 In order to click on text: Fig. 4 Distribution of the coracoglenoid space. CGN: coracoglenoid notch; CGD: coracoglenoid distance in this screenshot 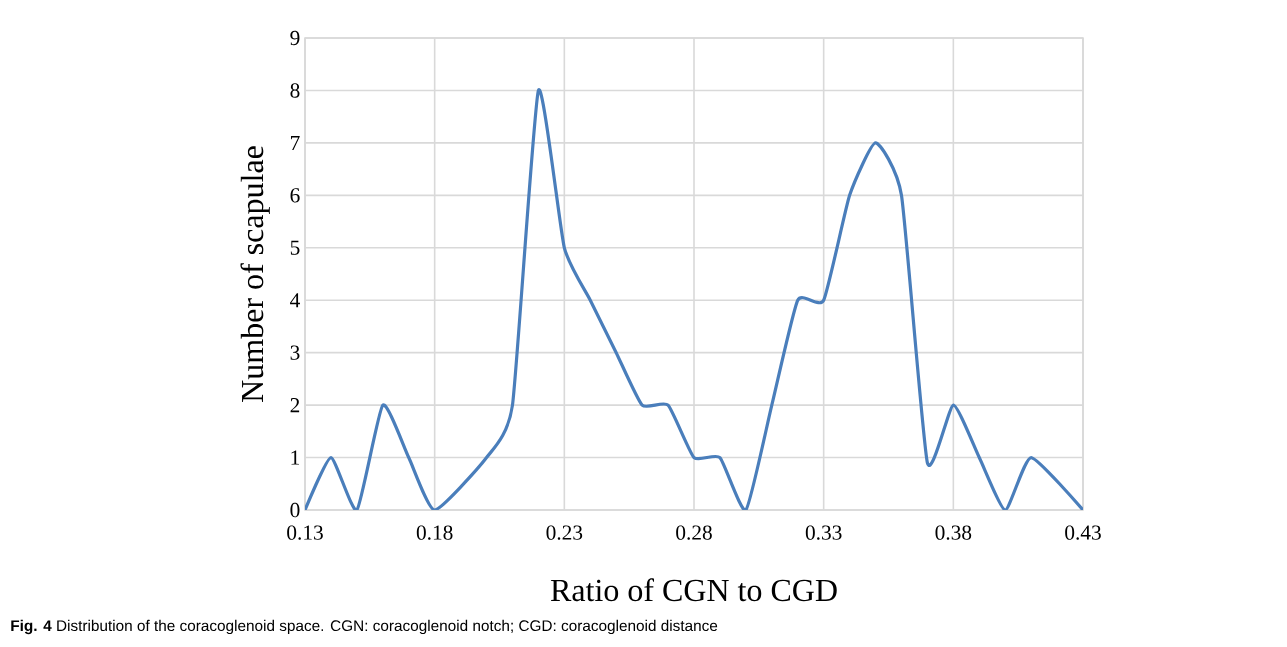, I will do `click(364, 627)`.